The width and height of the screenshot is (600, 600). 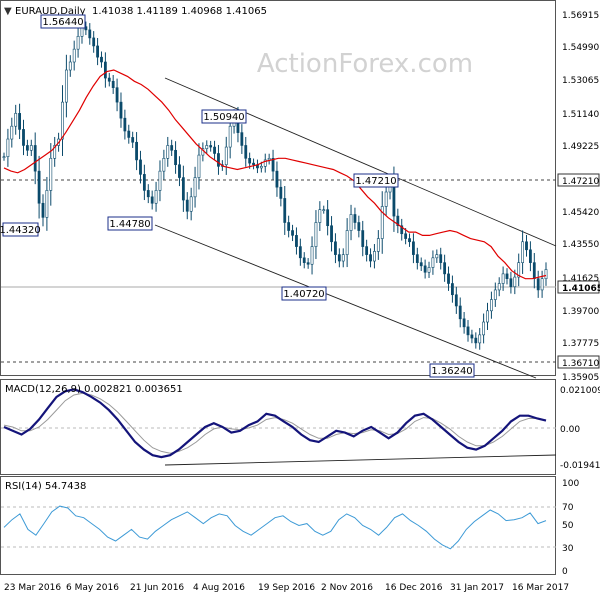 I want to click on macd-y-tick-0: 0.021009, so click(x=580, y=391).